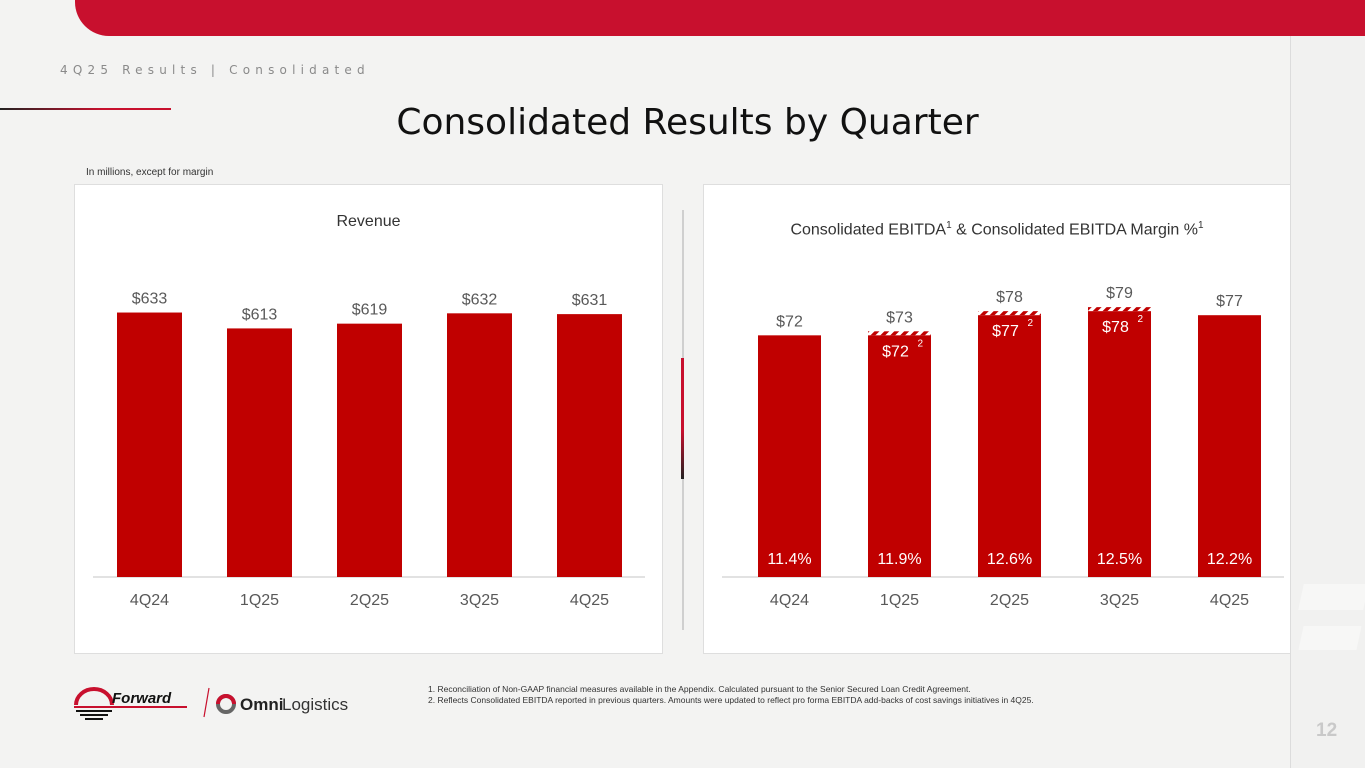 The image size is (1365, 768). Describe the element at coordinates (150, 172) in the screenshot. I see `units-note: In millions, except for margin` at that location.